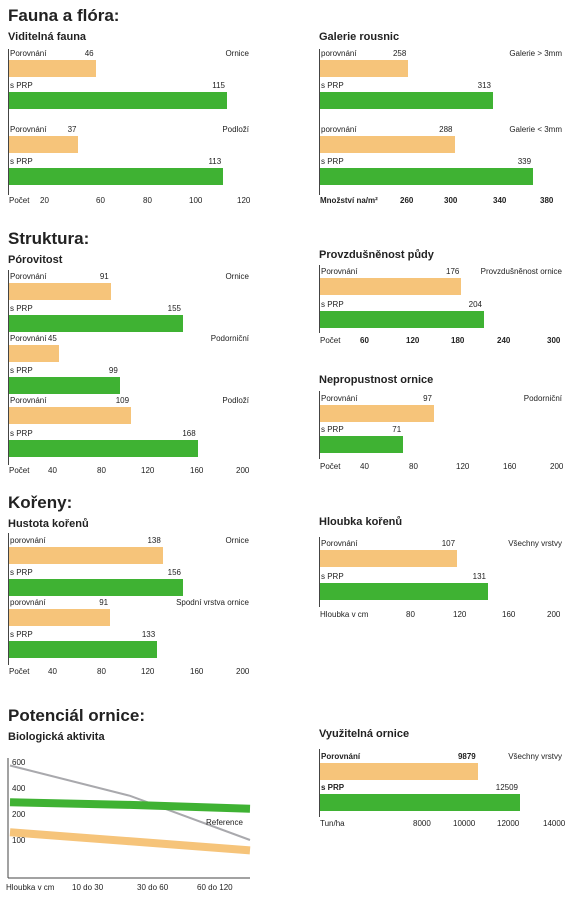  Describe the element at coordinates (508, 823) in the screenshot. I see `tick-label: 12000` at that location.